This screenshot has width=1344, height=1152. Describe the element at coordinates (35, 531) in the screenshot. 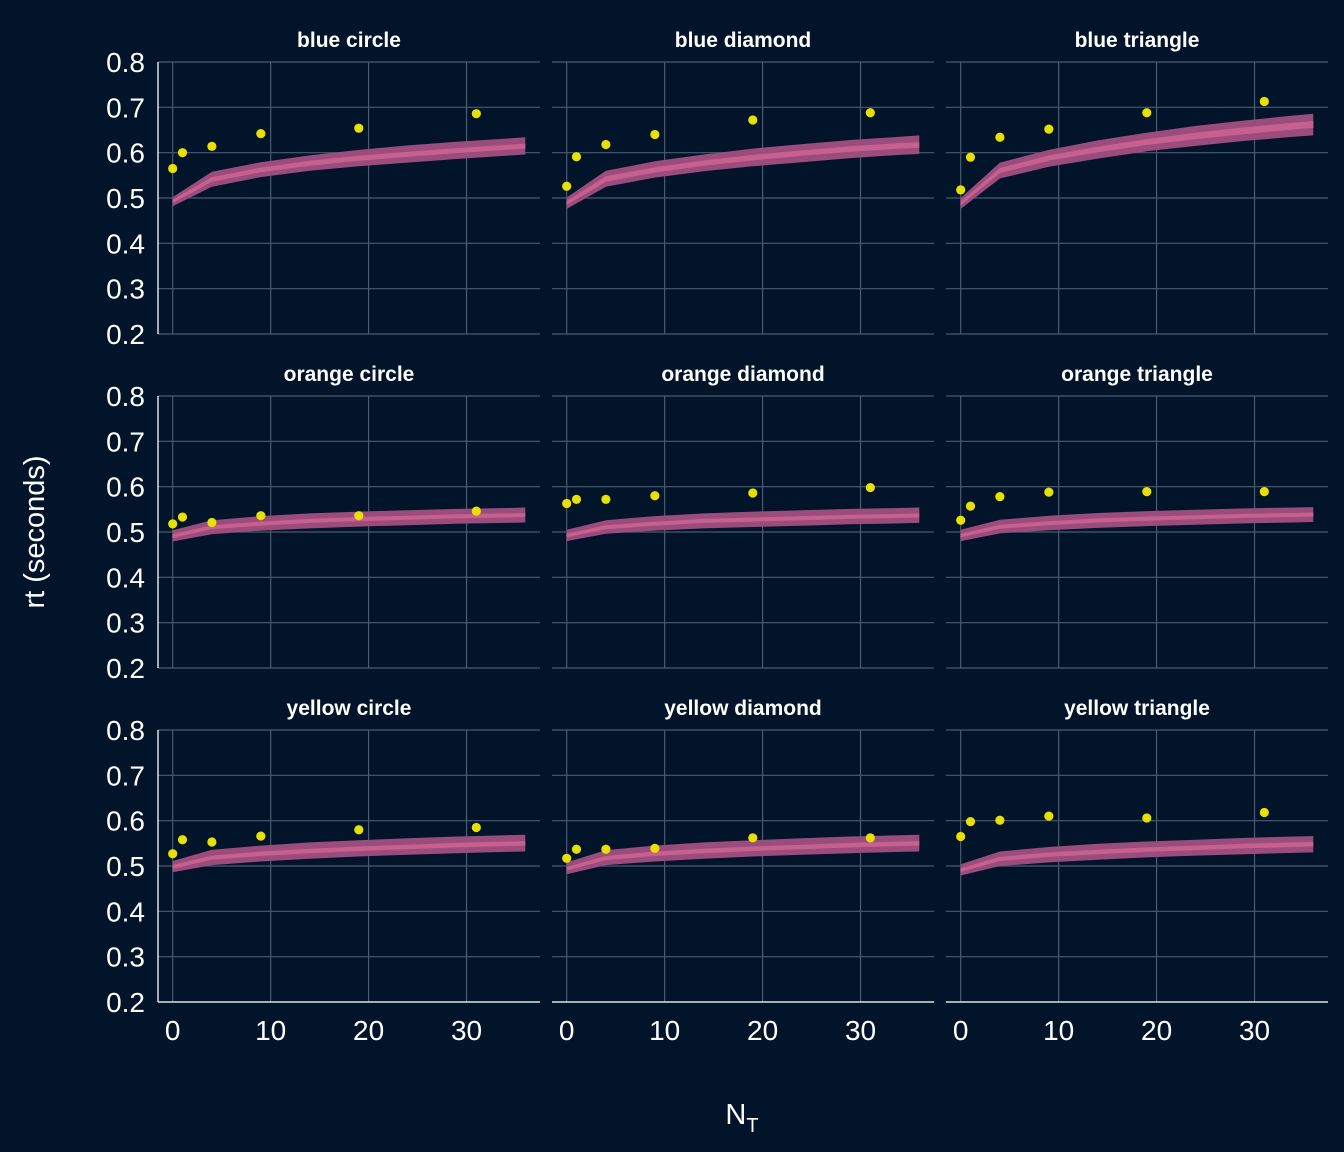

I see `y-axis-title: rt (seconds)` at that location.